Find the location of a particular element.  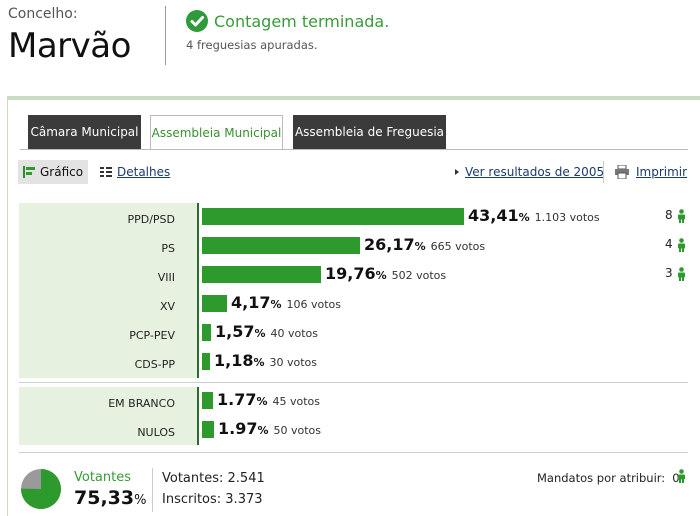

result-value: 19,76% 502 votos is located at coordinates (385, 273).